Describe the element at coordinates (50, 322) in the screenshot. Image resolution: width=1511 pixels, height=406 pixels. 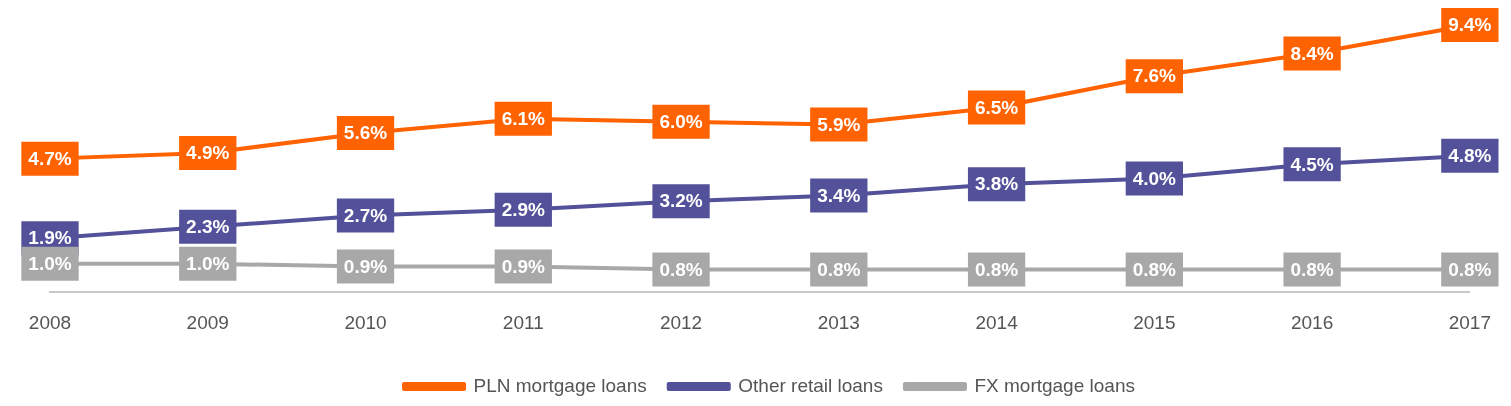
I see `x-tick-label: 2008` at that location.